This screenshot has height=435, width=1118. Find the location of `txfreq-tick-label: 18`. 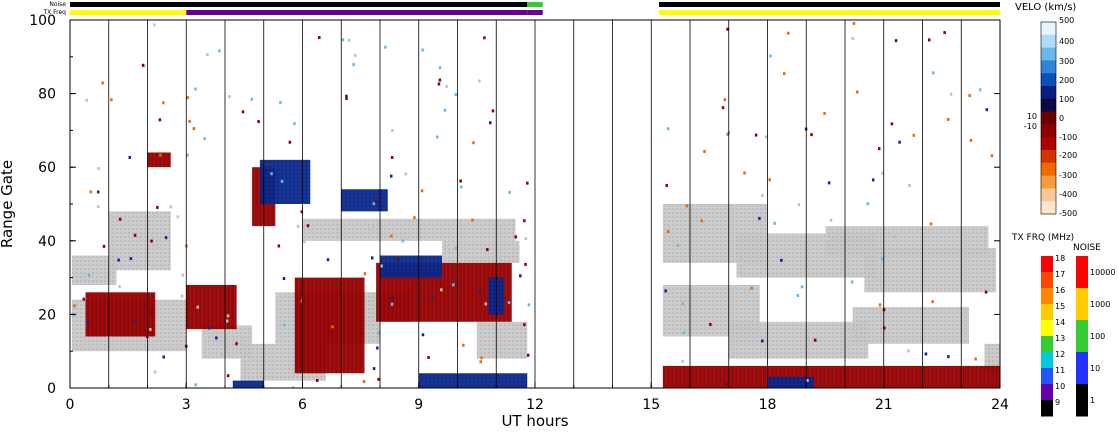

txfreq-tick-label: 18 is located at coordinates (1060, 258).